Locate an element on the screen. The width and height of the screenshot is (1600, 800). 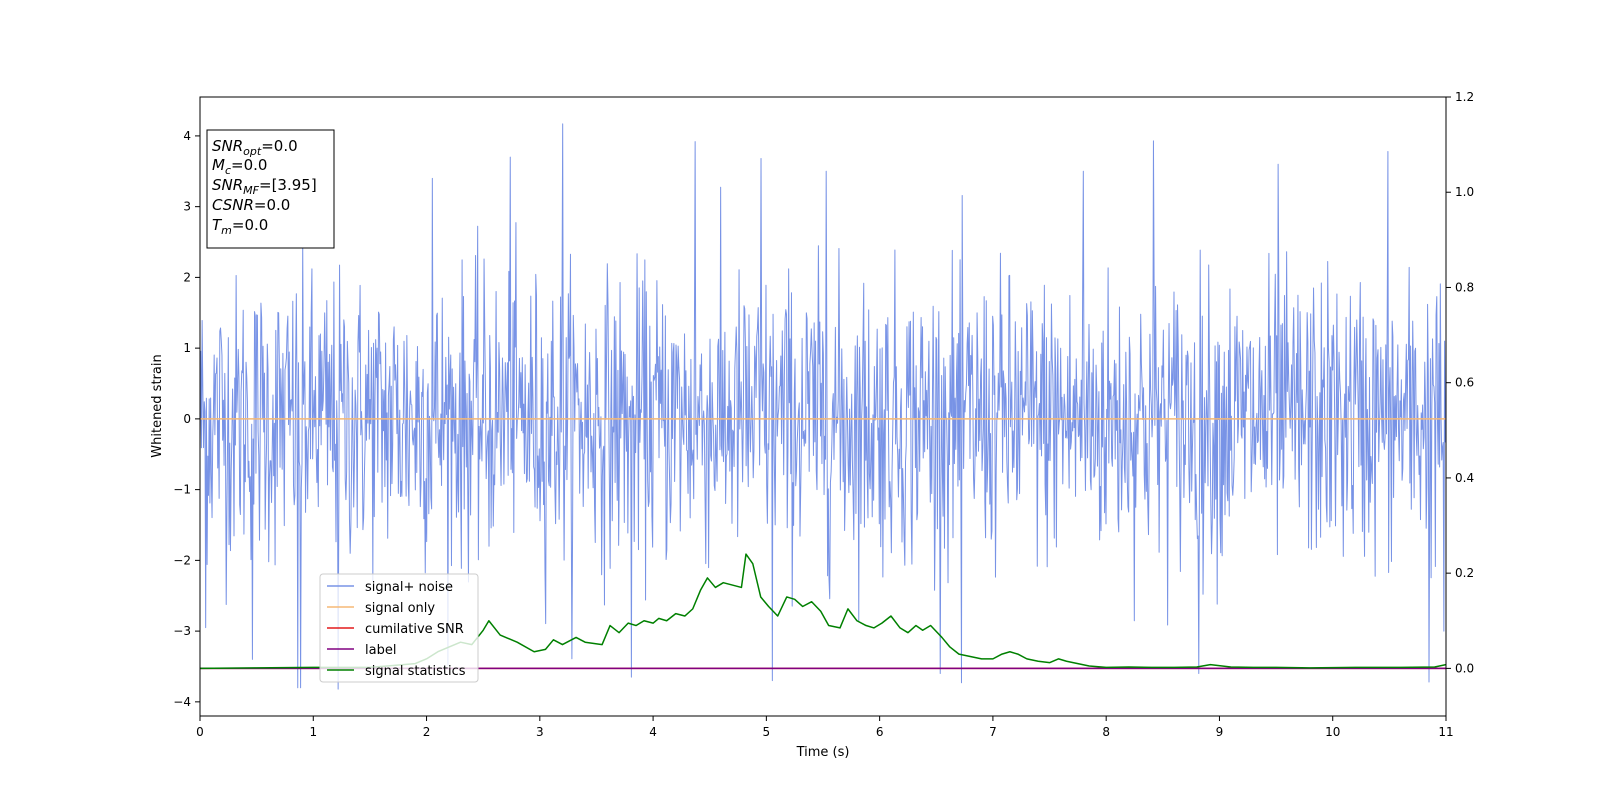
y-tick-label: −4 is located at coordinates (182, 702).